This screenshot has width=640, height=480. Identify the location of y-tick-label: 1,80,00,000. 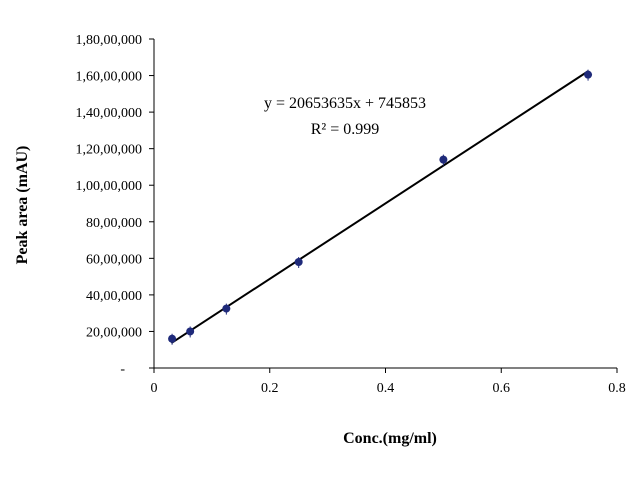
(109, 40).